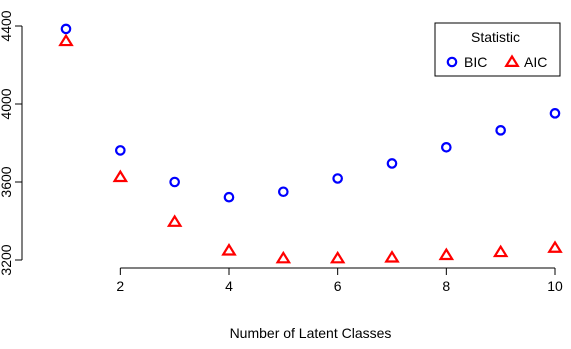 The image size is (571, 349). I want to click on legend-label: BIC, so click(475, 62).